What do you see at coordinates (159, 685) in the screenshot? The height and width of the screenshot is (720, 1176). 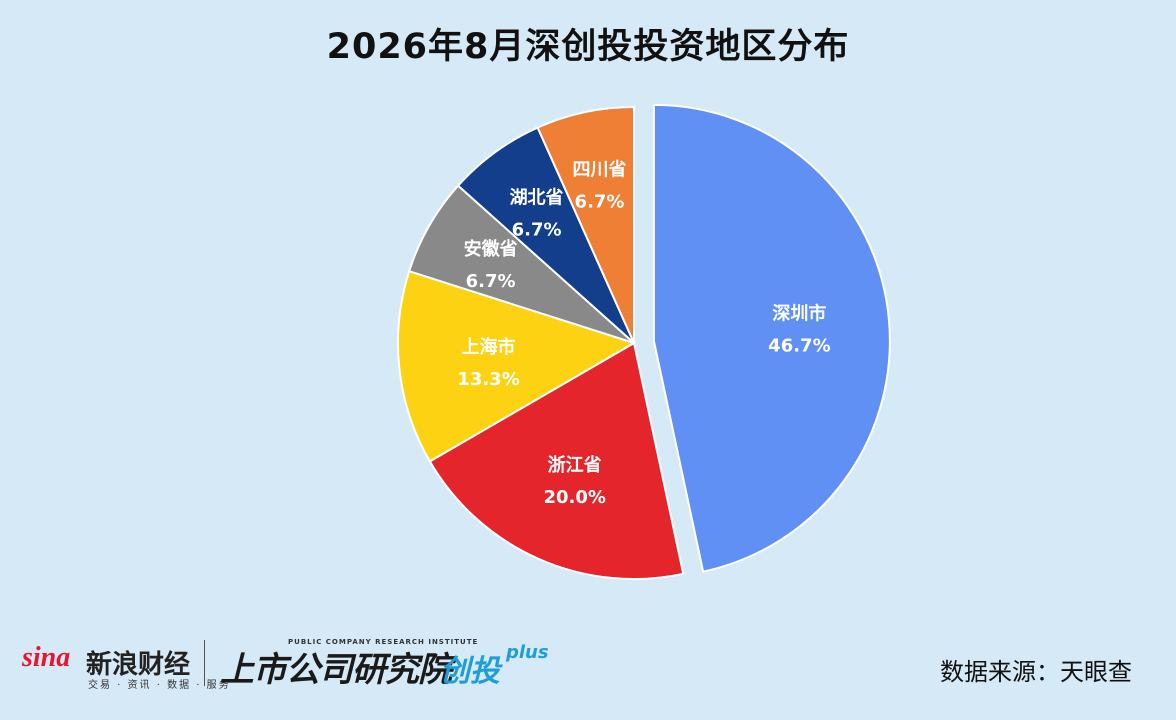 I see `sina-logo-tagline: 交易 · 资讯 · 数据 · 服务` at bounding box center [159, 685].